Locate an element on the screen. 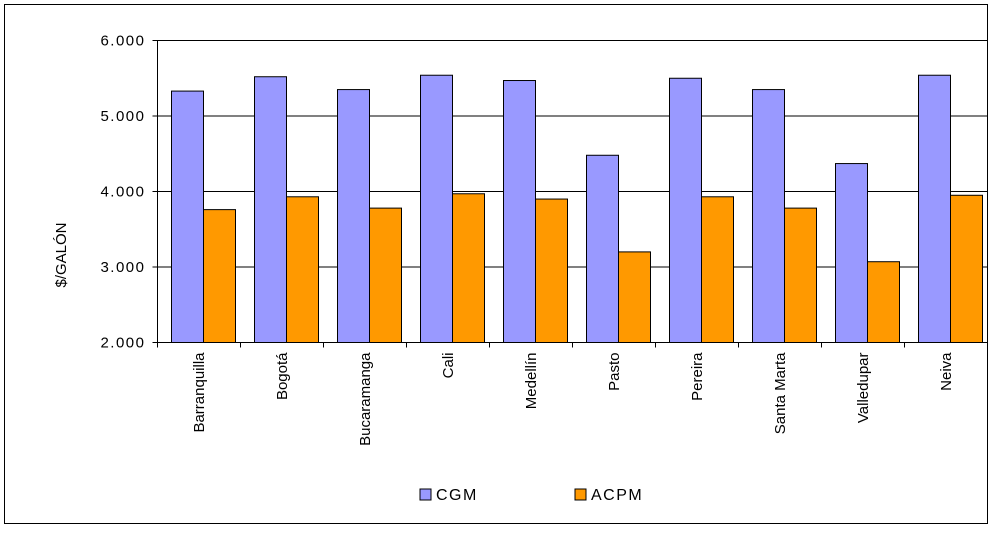 This screenshot has height=533, width=992. y-axis-ticks: 2.000 3.000 4.000 5.000 6.000 is located at coordinates (129, 192).